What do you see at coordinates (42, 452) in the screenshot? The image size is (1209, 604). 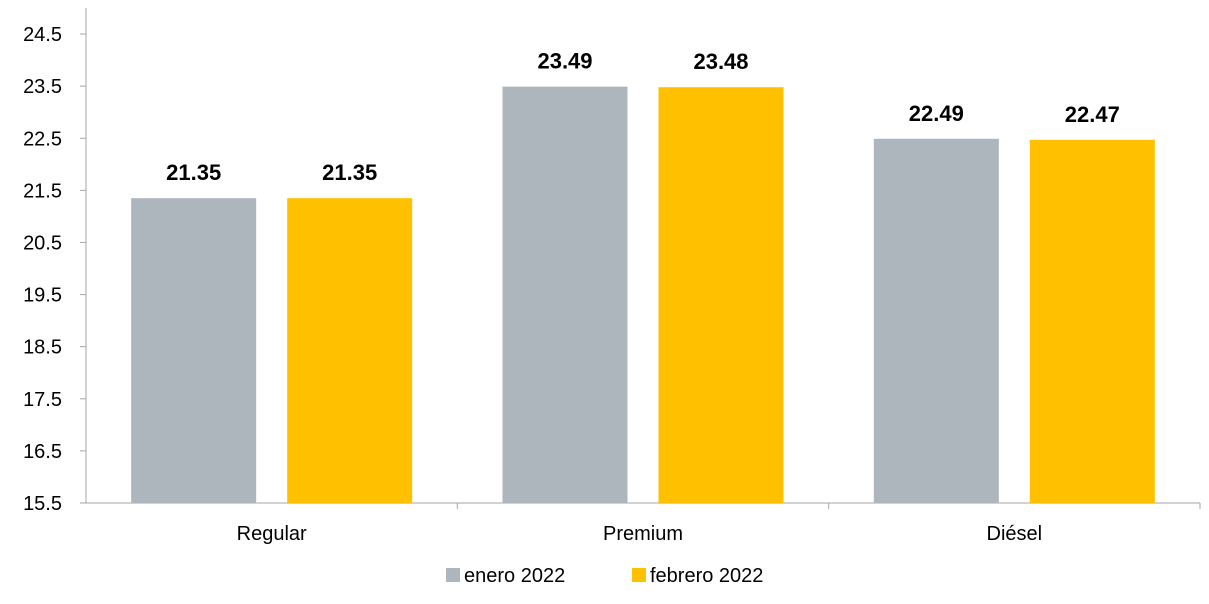 I see `y-tick-label: 16.5` at bounding box center [42, 452].